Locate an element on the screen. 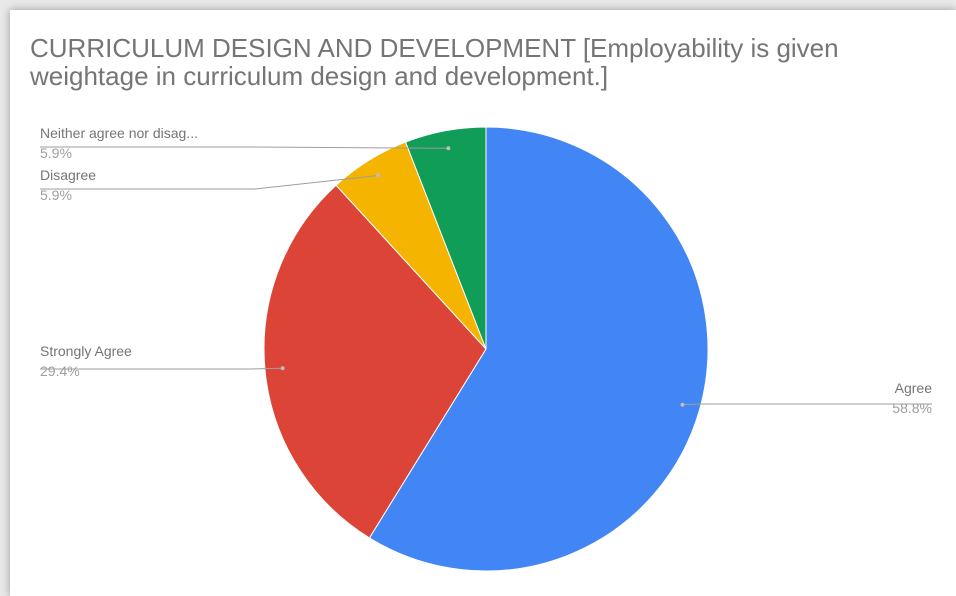 The image size is (956, 596). slice-label: Strongly Agree is located at coordinates (86, 351).